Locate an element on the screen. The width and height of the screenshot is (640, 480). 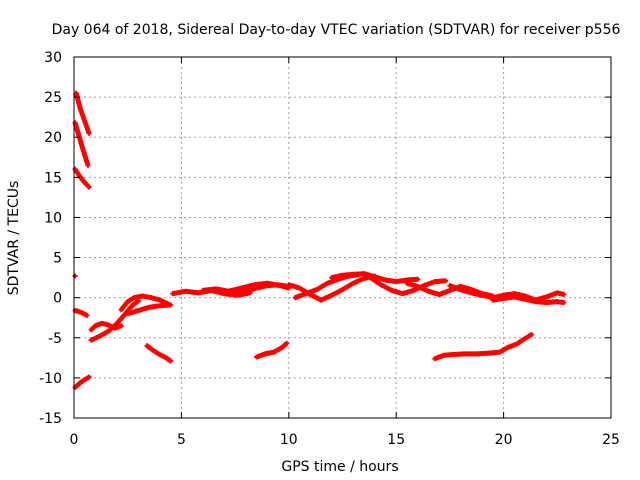
x-tick-label: 10 is located at coordinates (289, 440).